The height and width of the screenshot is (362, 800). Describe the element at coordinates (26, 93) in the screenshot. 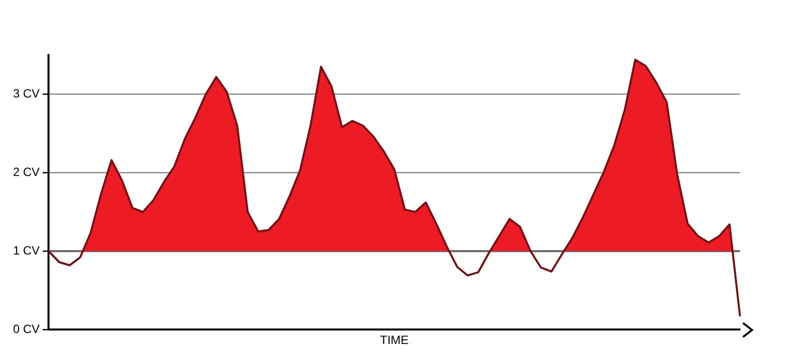

I see `y-tick-label: 3 CV` at that location.